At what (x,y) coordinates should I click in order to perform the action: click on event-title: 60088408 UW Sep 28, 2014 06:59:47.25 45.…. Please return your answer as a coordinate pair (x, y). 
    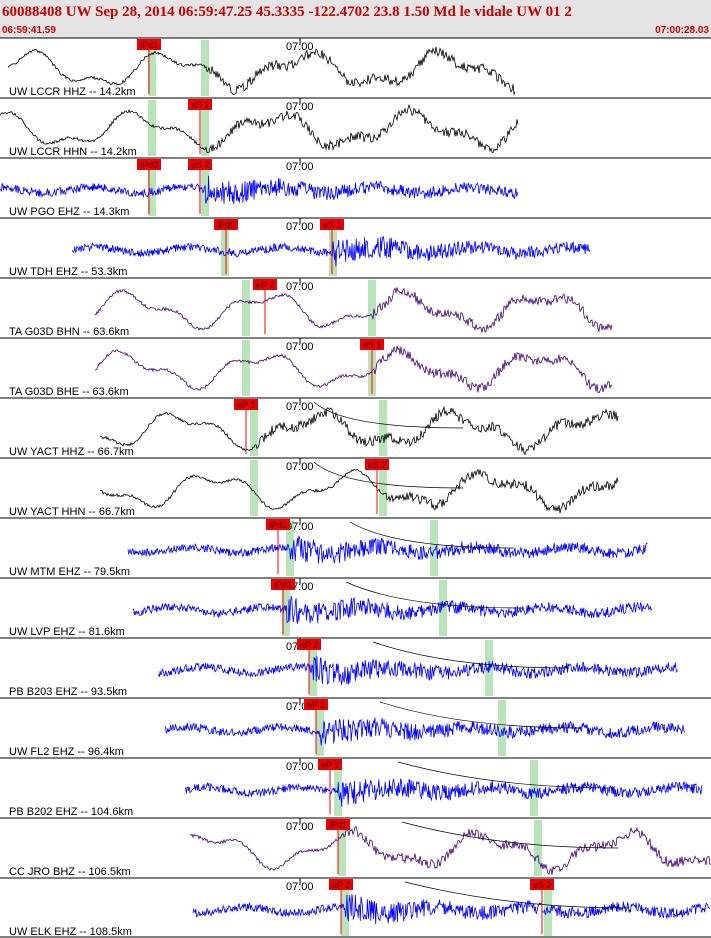
    Looking at the image, I should click on (287, 12).